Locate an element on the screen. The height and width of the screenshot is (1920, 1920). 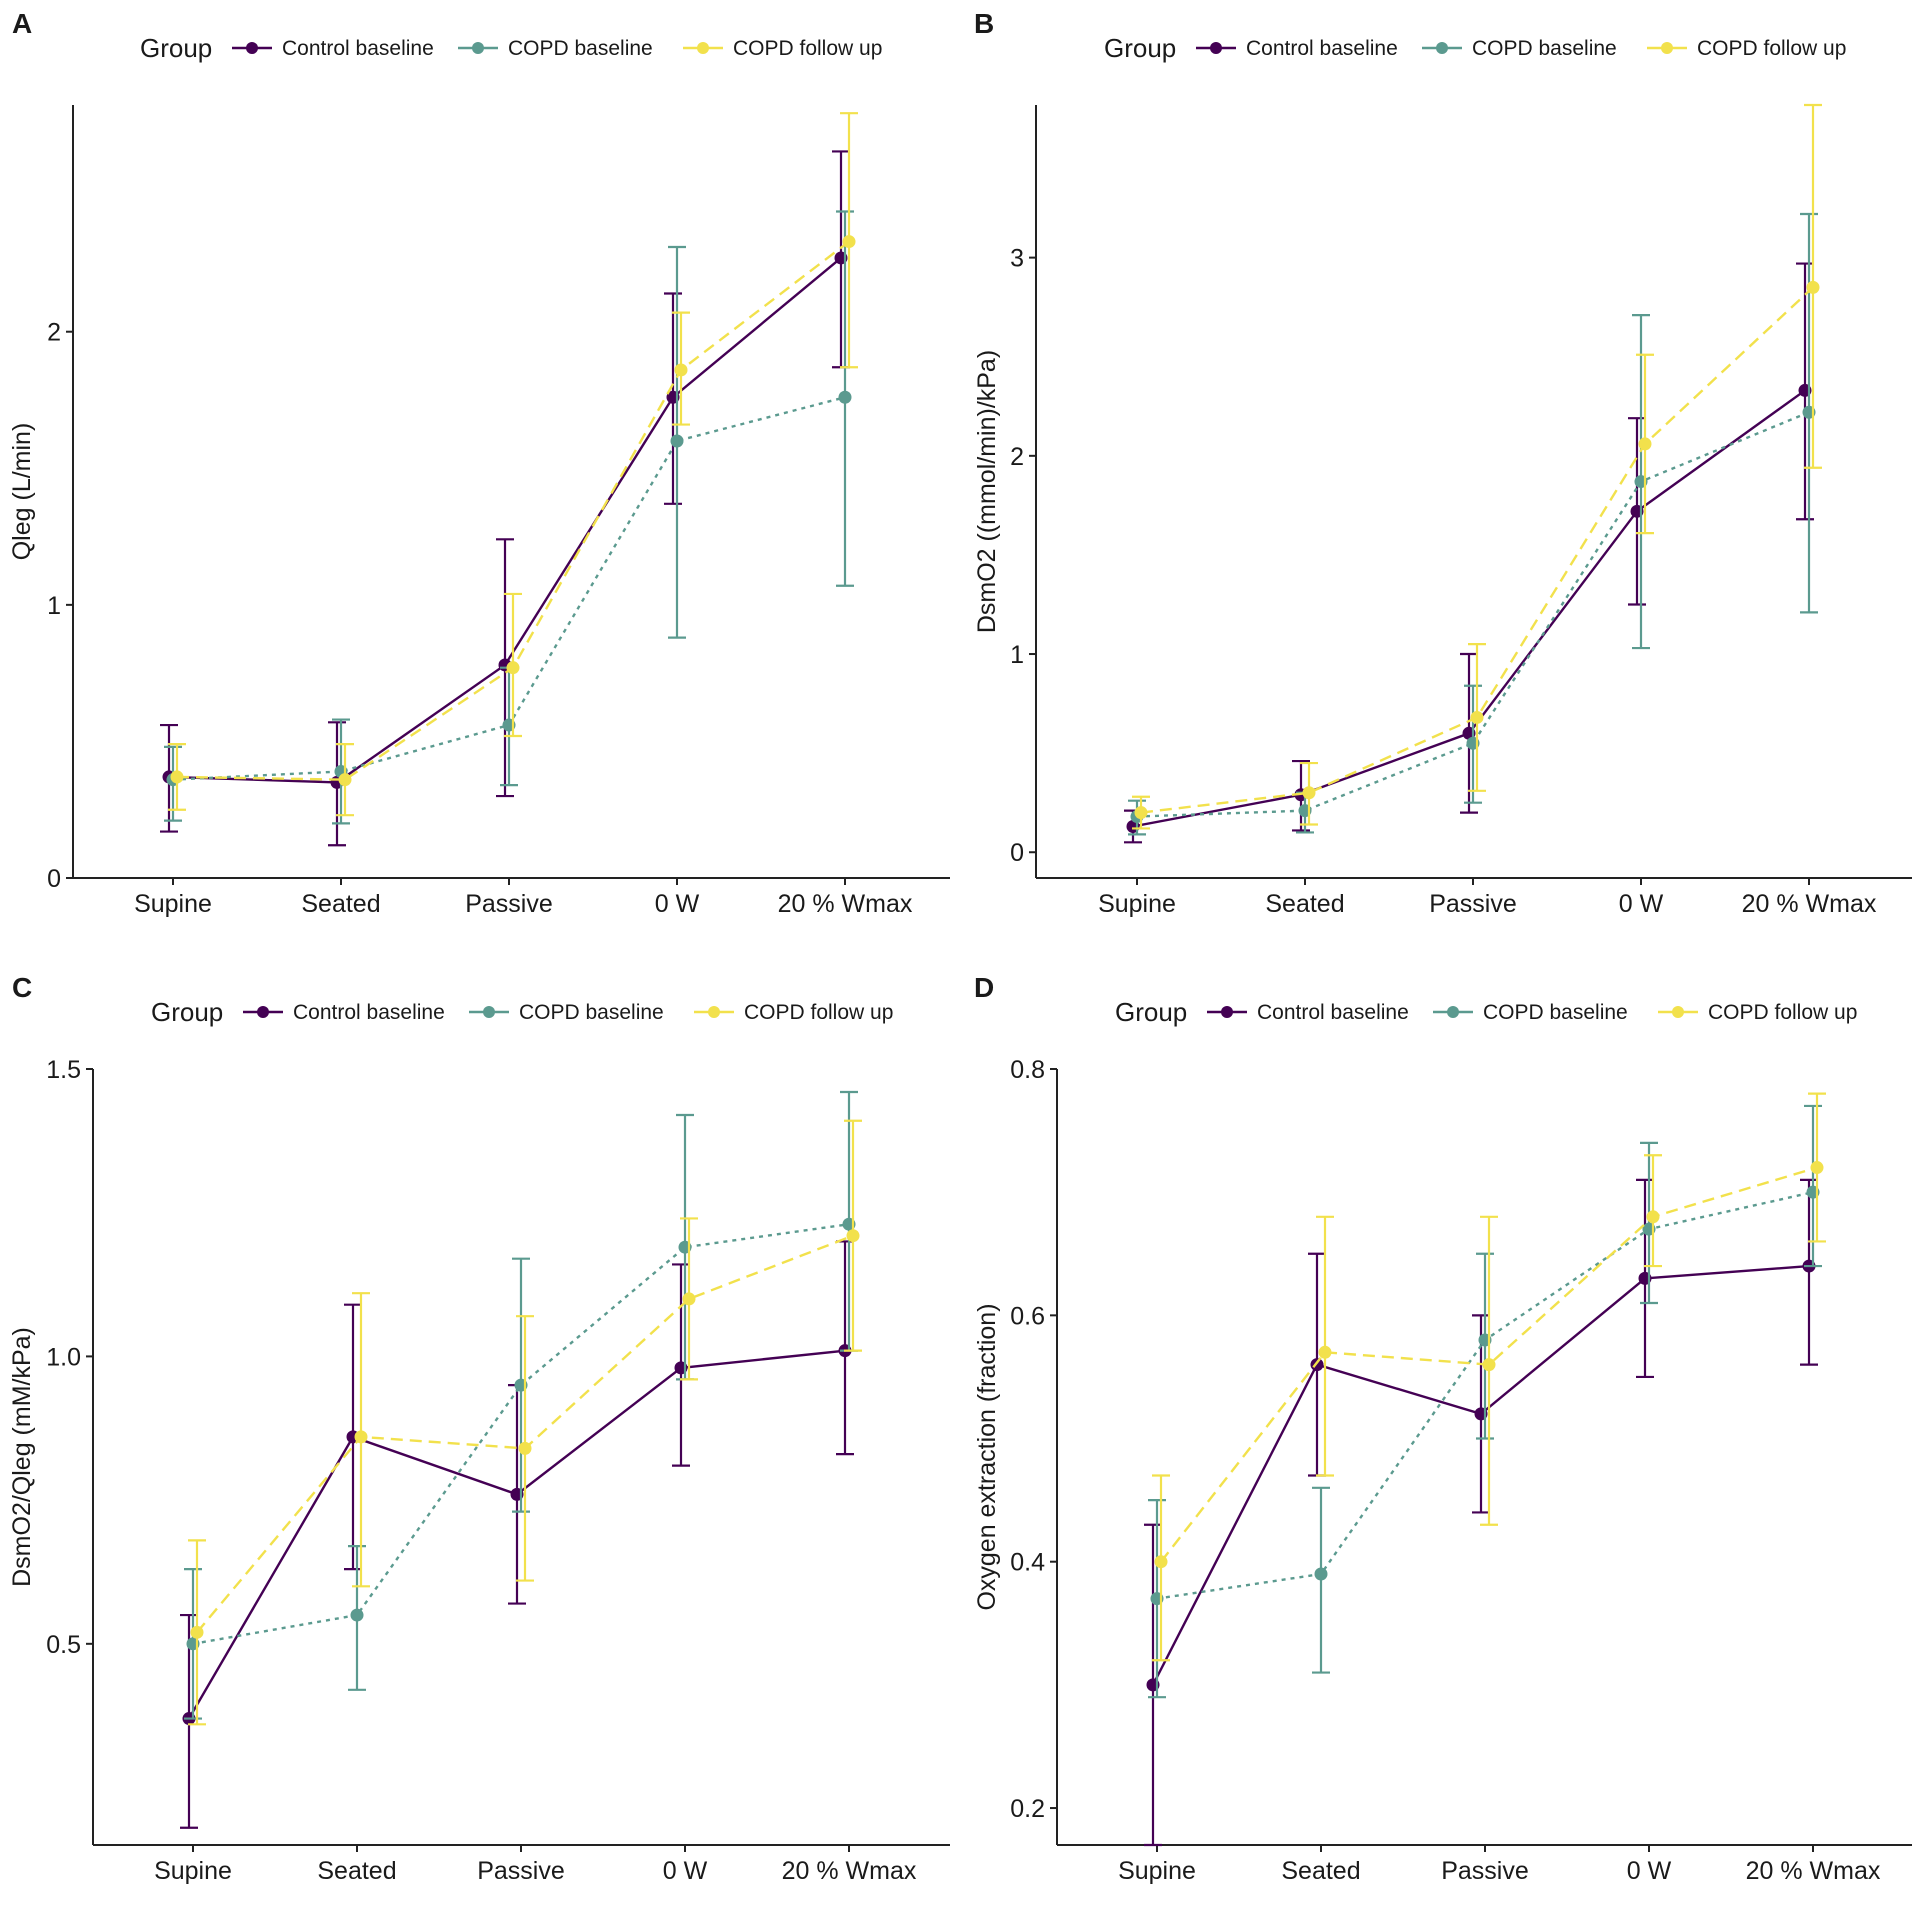
y-tick-label: 0.2 is located at coordinates (1027, 1809).